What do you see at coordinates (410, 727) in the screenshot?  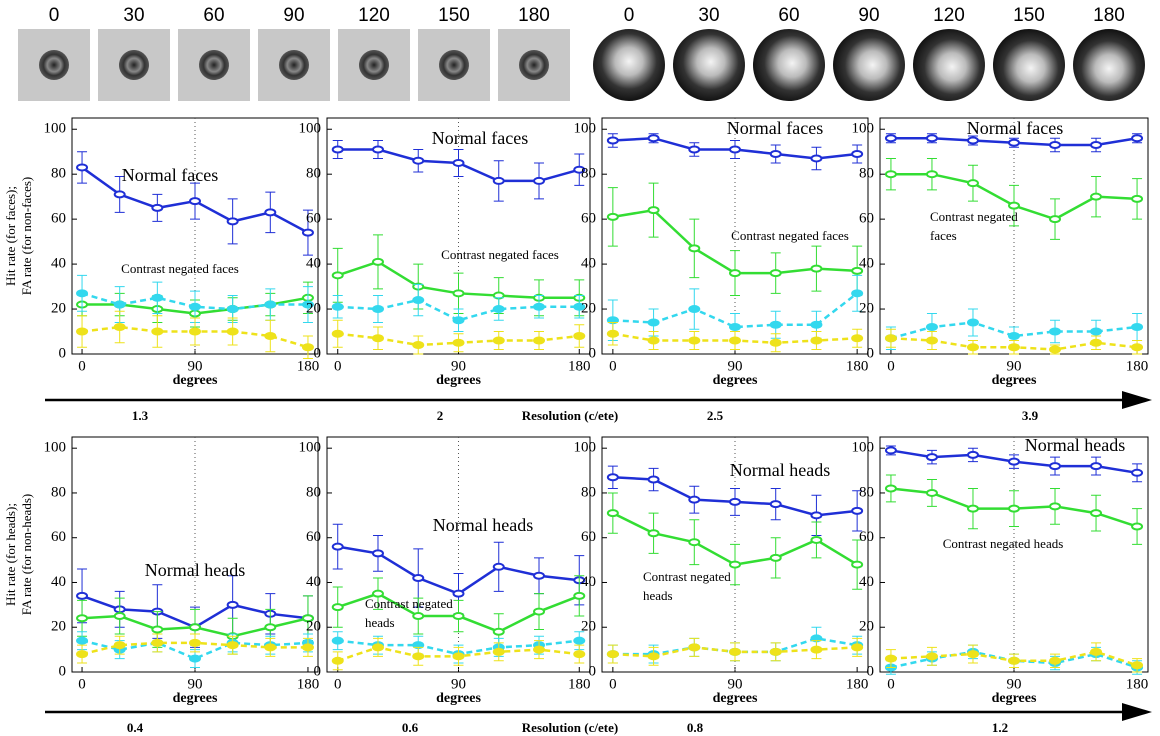 I see `resolution-value: 0.6` at bounding box center [410, 727].